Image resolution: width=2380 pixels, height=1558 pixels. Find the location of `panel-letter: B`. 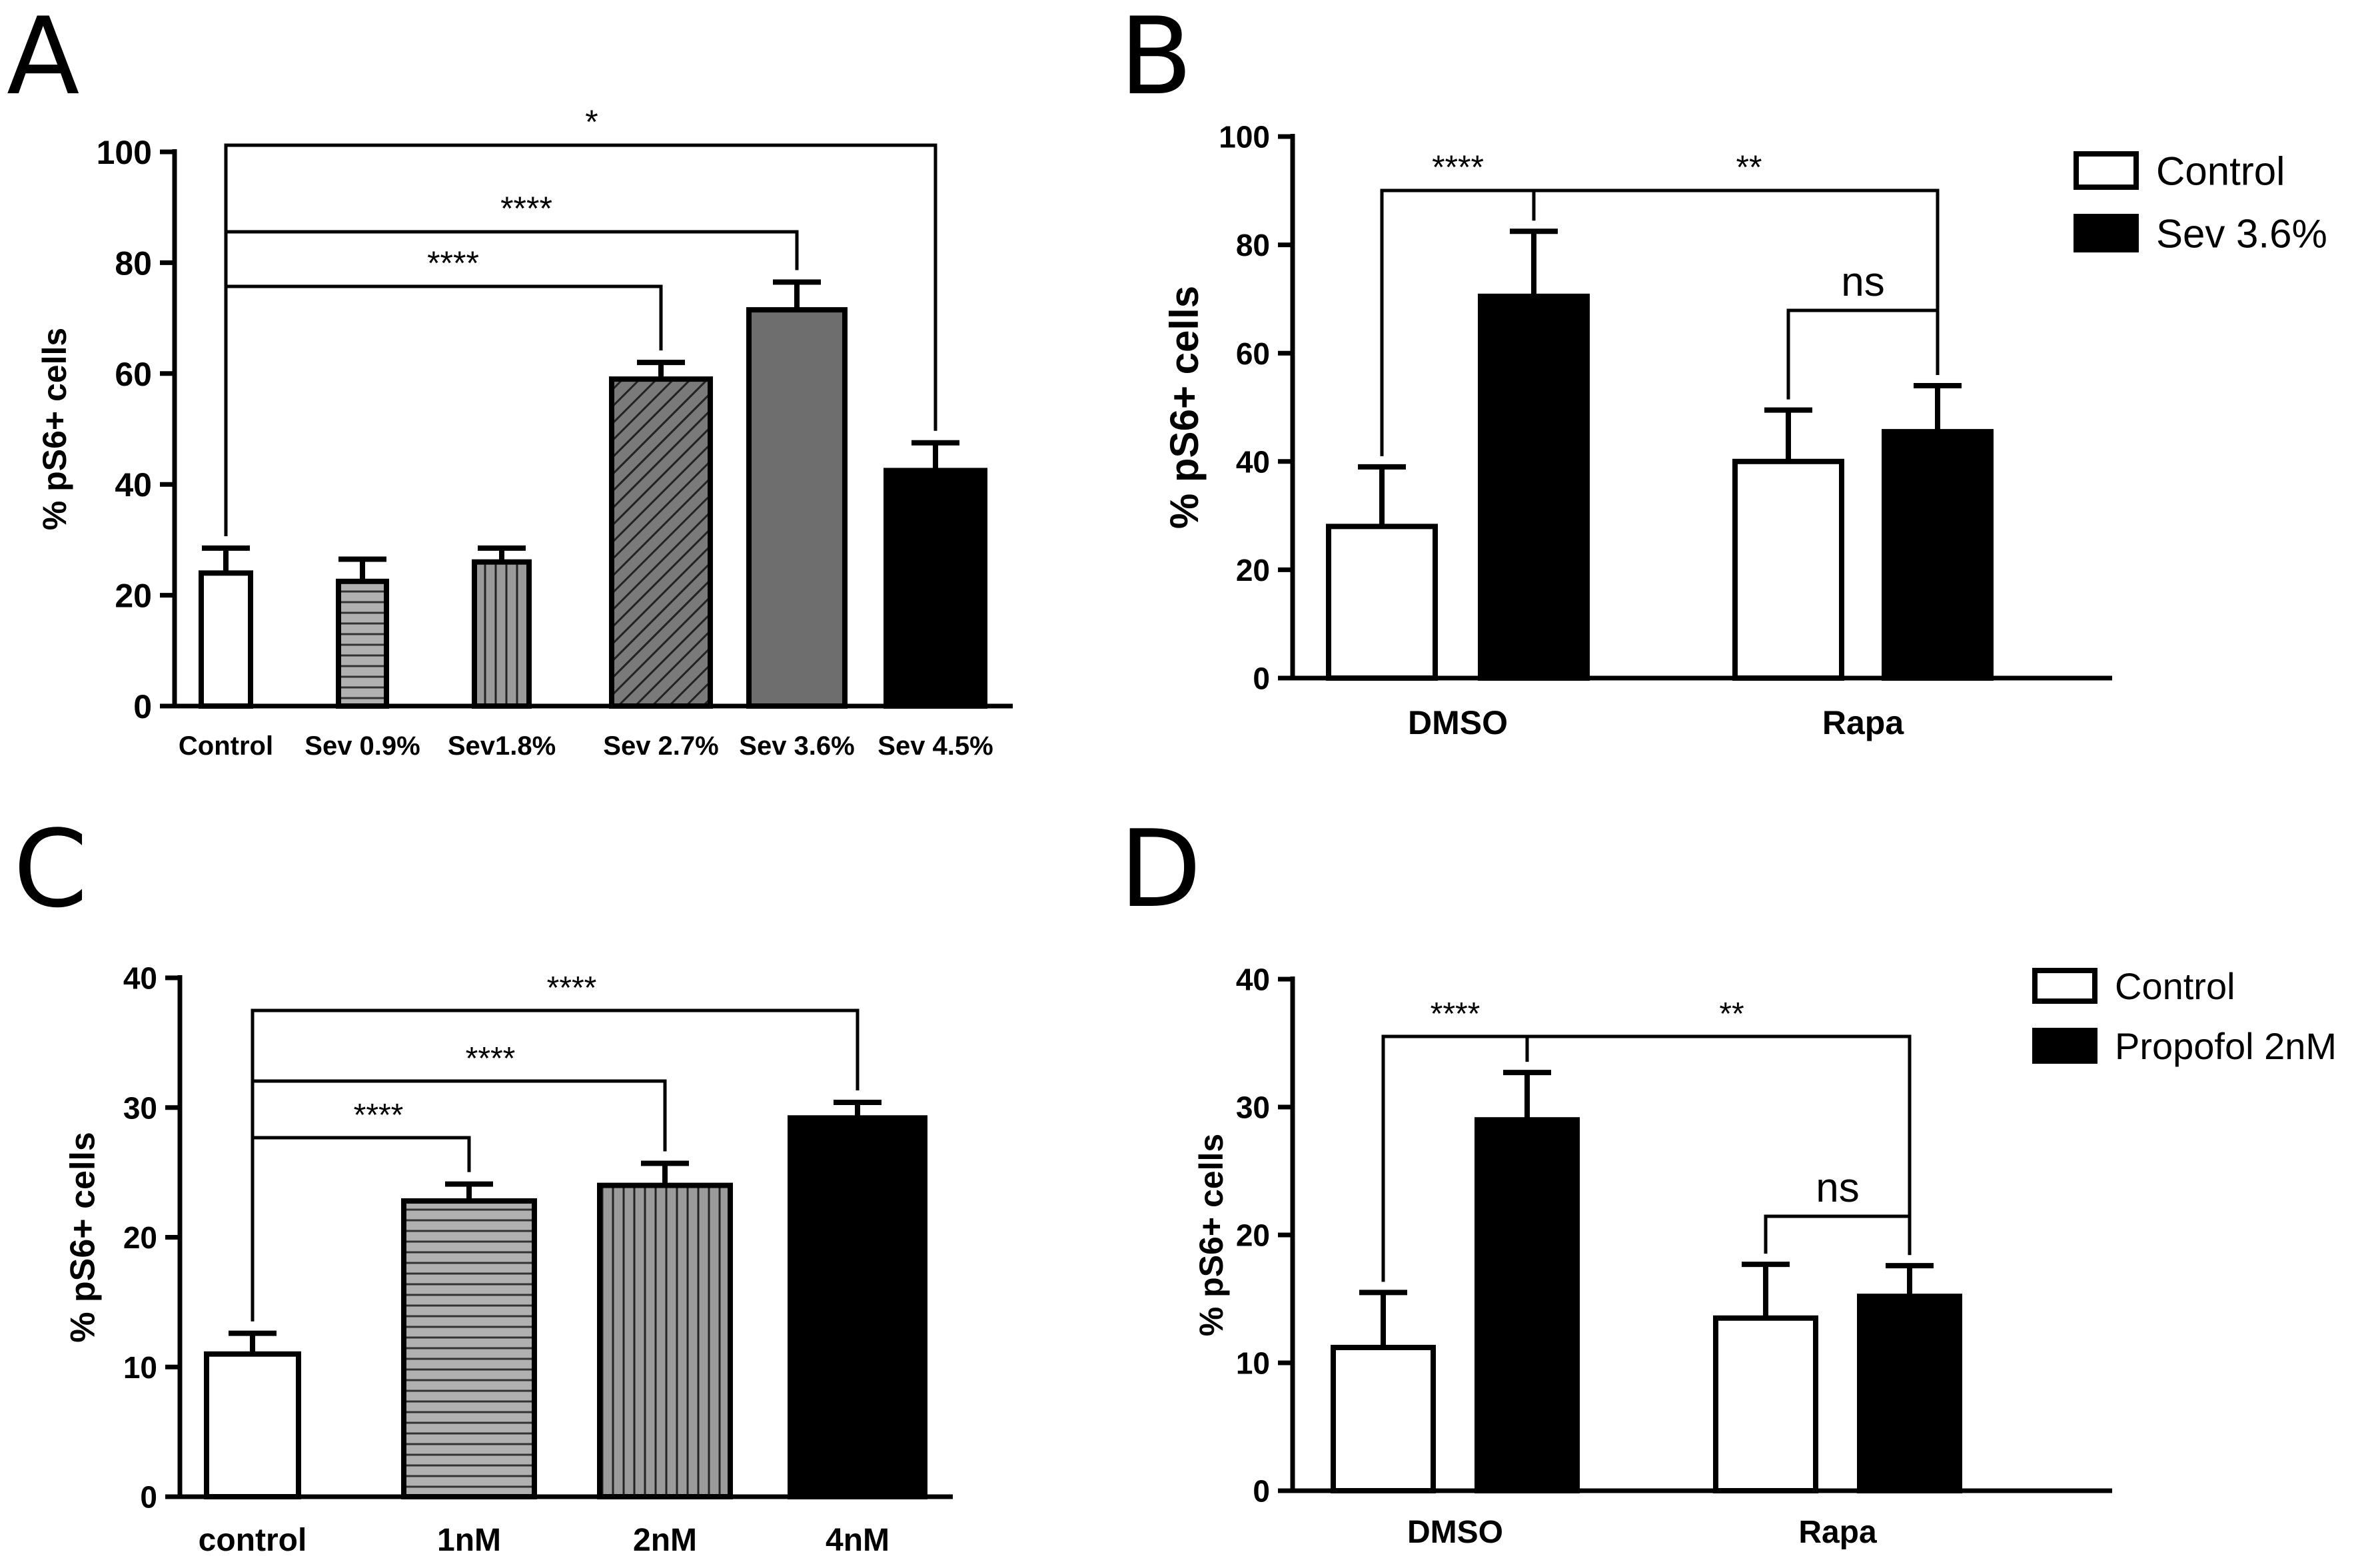

panel-letter: B is located at coordinates (1156, 59).